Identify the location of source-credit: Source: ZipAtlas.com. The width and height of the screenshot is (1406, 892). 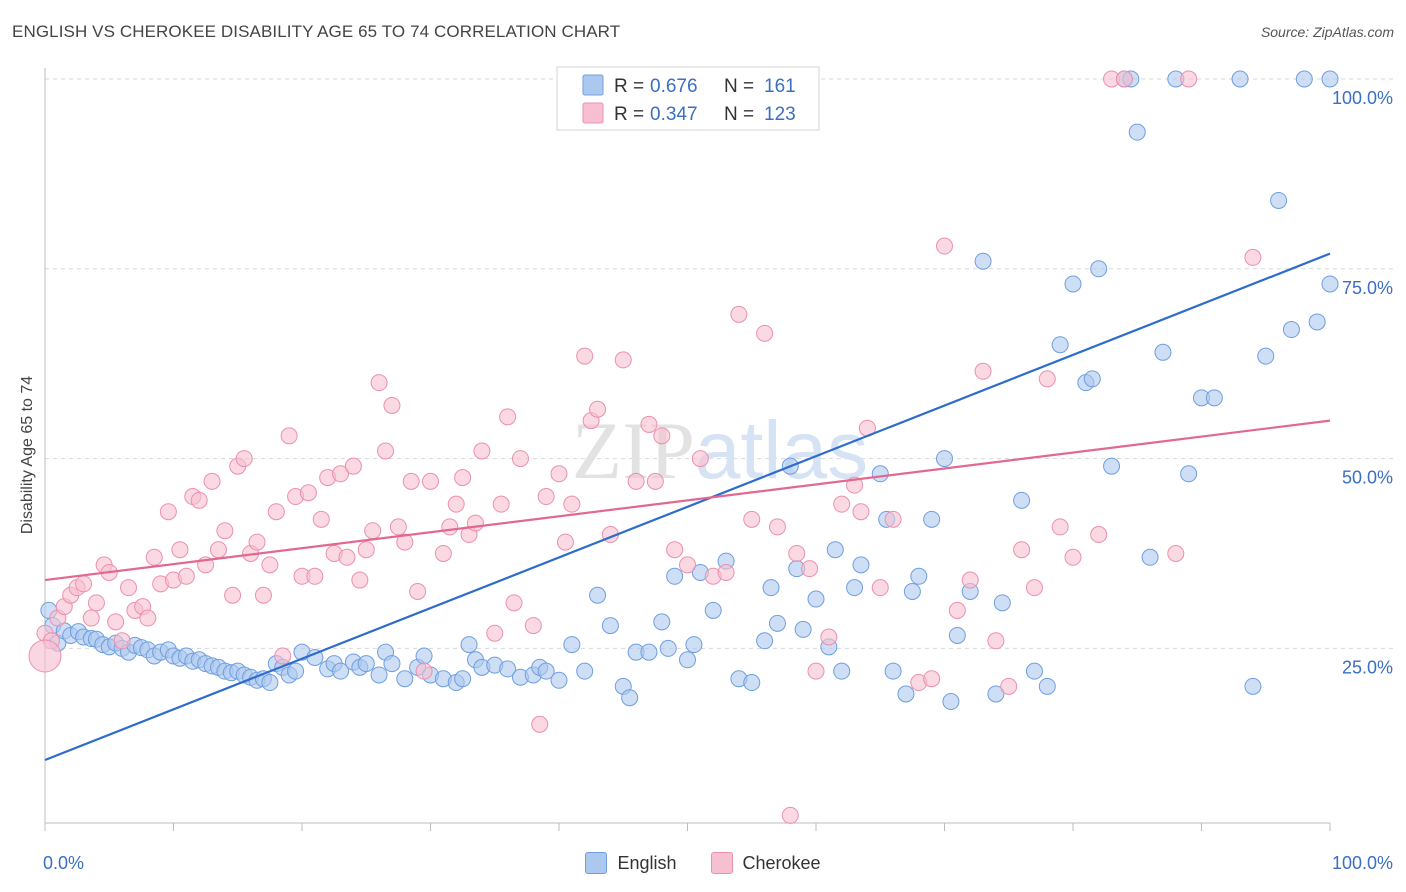
(1327, 32).